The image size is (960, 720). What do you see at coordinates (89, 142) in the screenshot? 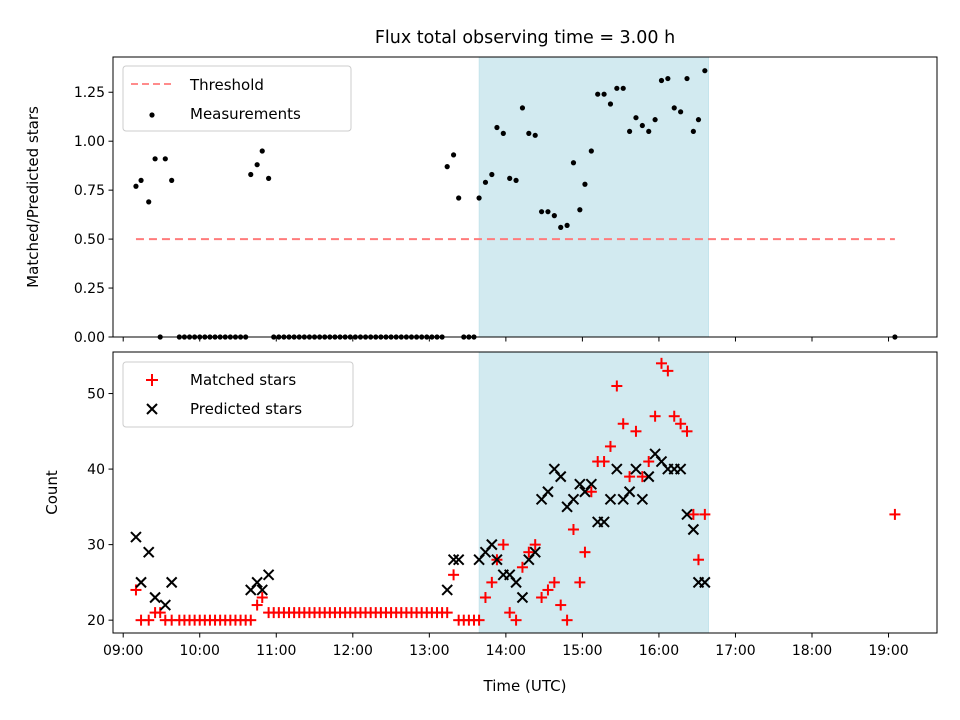
I see `y-tick-label: 1.00` at bounding box center [89, 142].